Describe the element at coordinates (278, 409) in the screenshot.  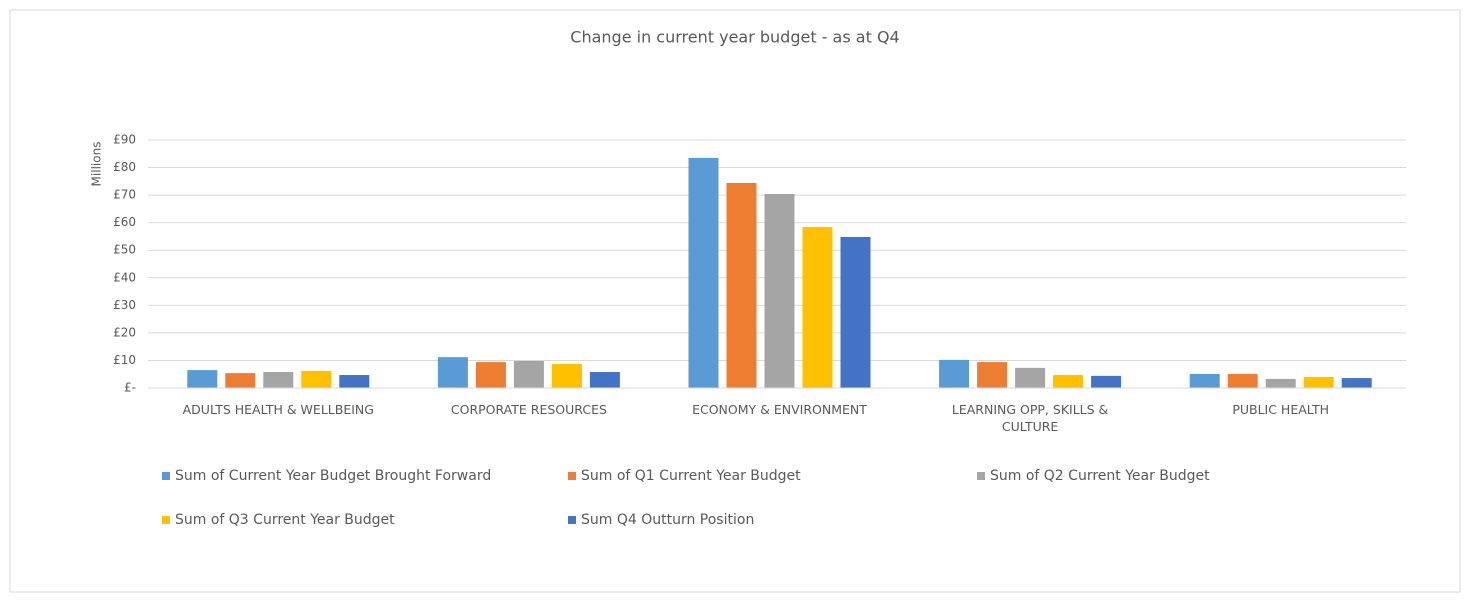
I see `x-tick-label: ADULTS HEALTH & WELLBEING` at that location.